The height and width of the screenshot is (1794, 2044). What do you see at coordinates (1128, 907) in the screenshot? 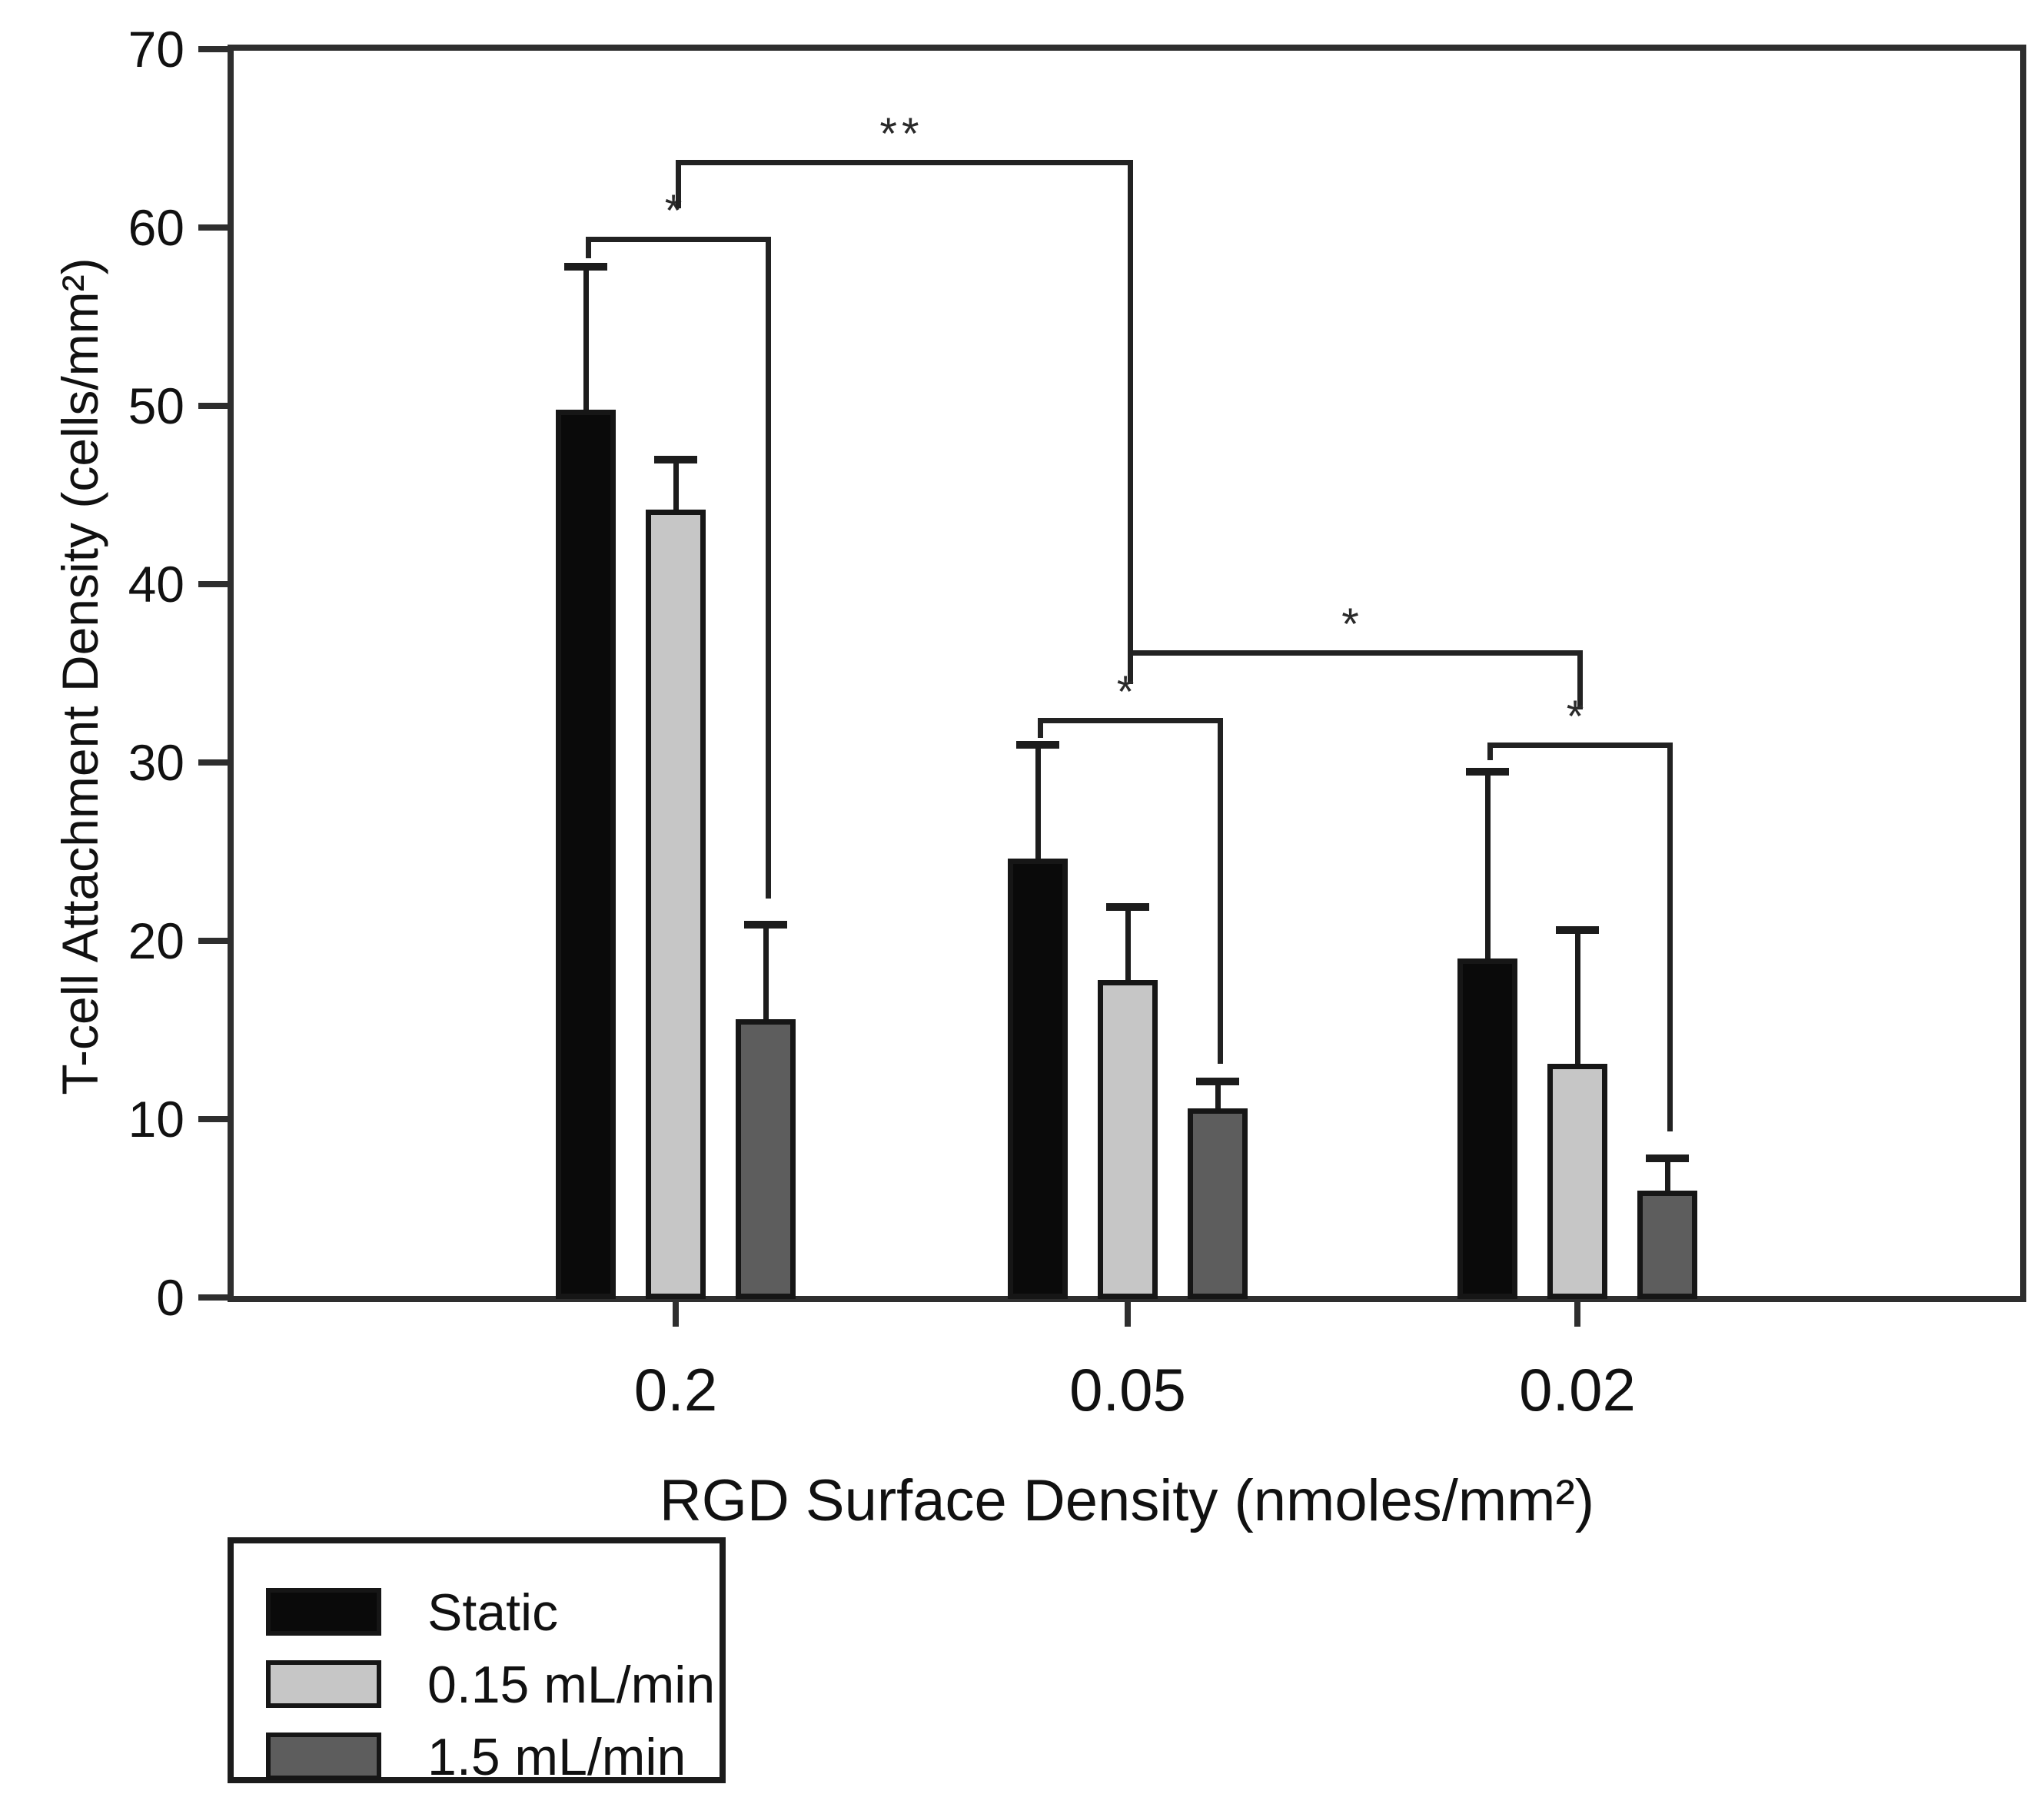
I see `error-bar-cap-0.15-ml-min-0.05` at bounding box center [1128, 907].